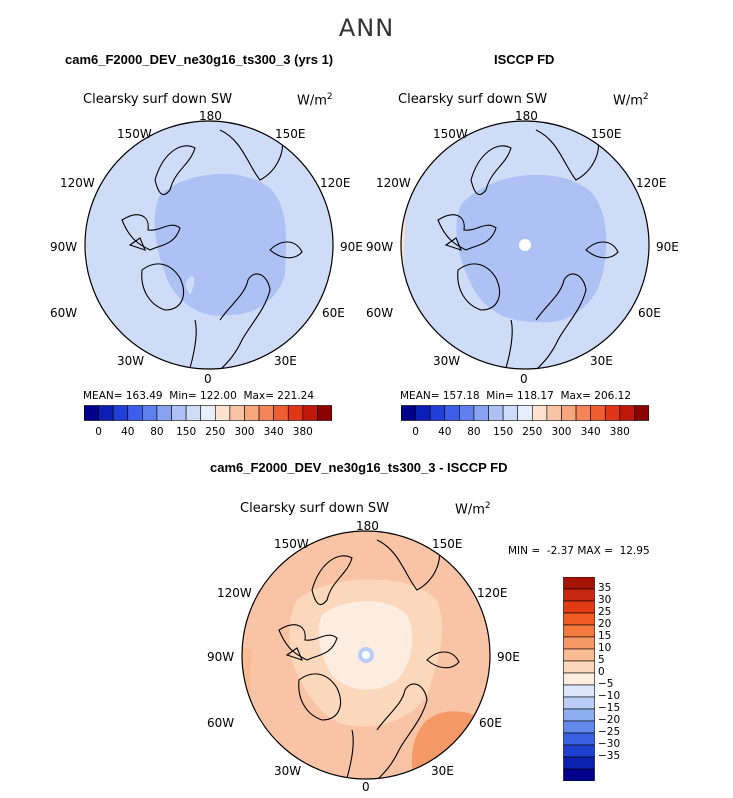 Image resolution: width=733 pixels, height=798 pixels. I want to click on panel1-lon-120e: 120E, so click(335, 183).